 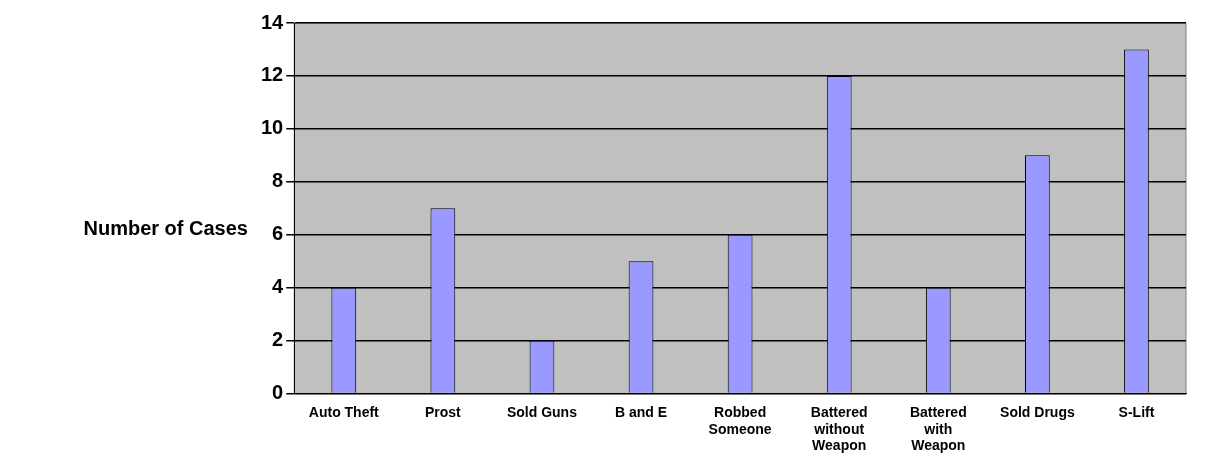 What do you see at coordinates (542, 411) in the screenshot?
I see `x-tick-label: Sold Guns` at bounding box center [542, 411].